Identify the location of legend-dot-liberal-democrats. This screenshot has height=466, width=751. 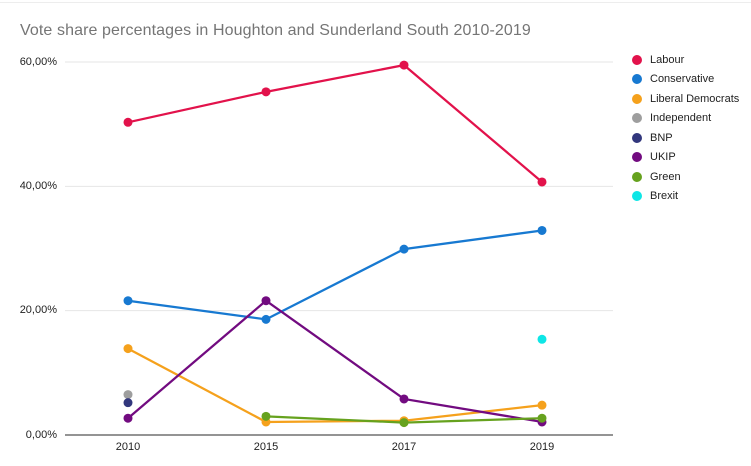
(637, 98).